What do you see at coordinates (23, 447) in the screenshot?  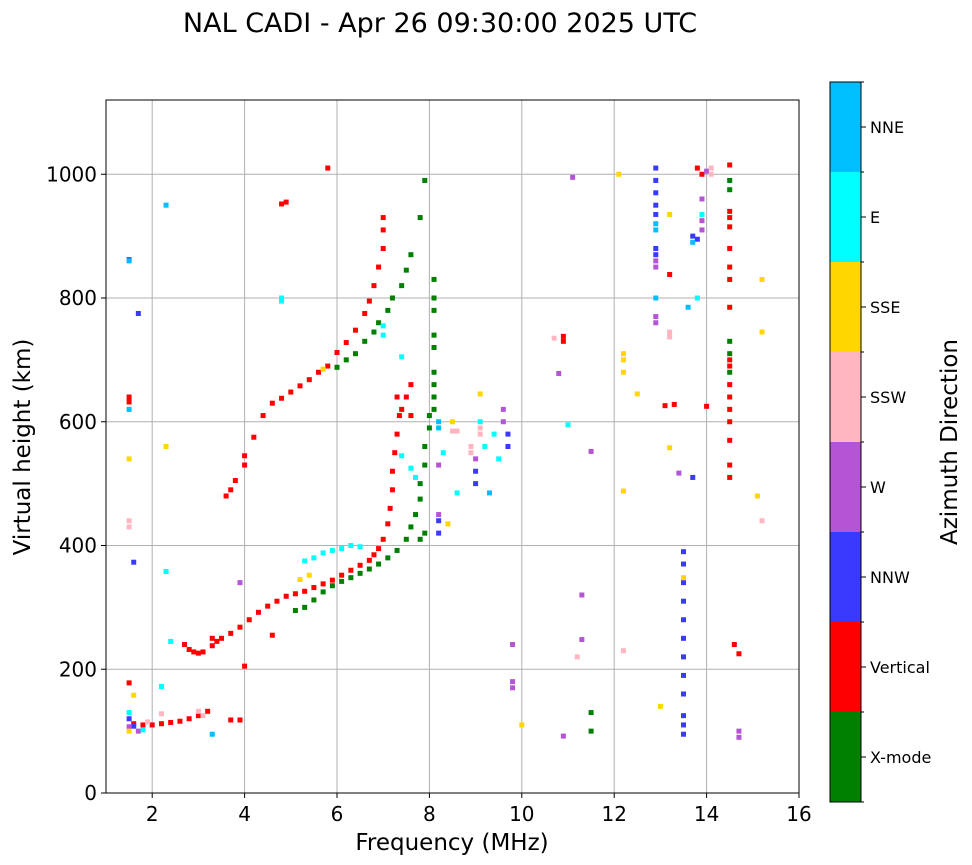 I see `y-axis-label: Virtual height (km)` at bounding box center [23, 447].